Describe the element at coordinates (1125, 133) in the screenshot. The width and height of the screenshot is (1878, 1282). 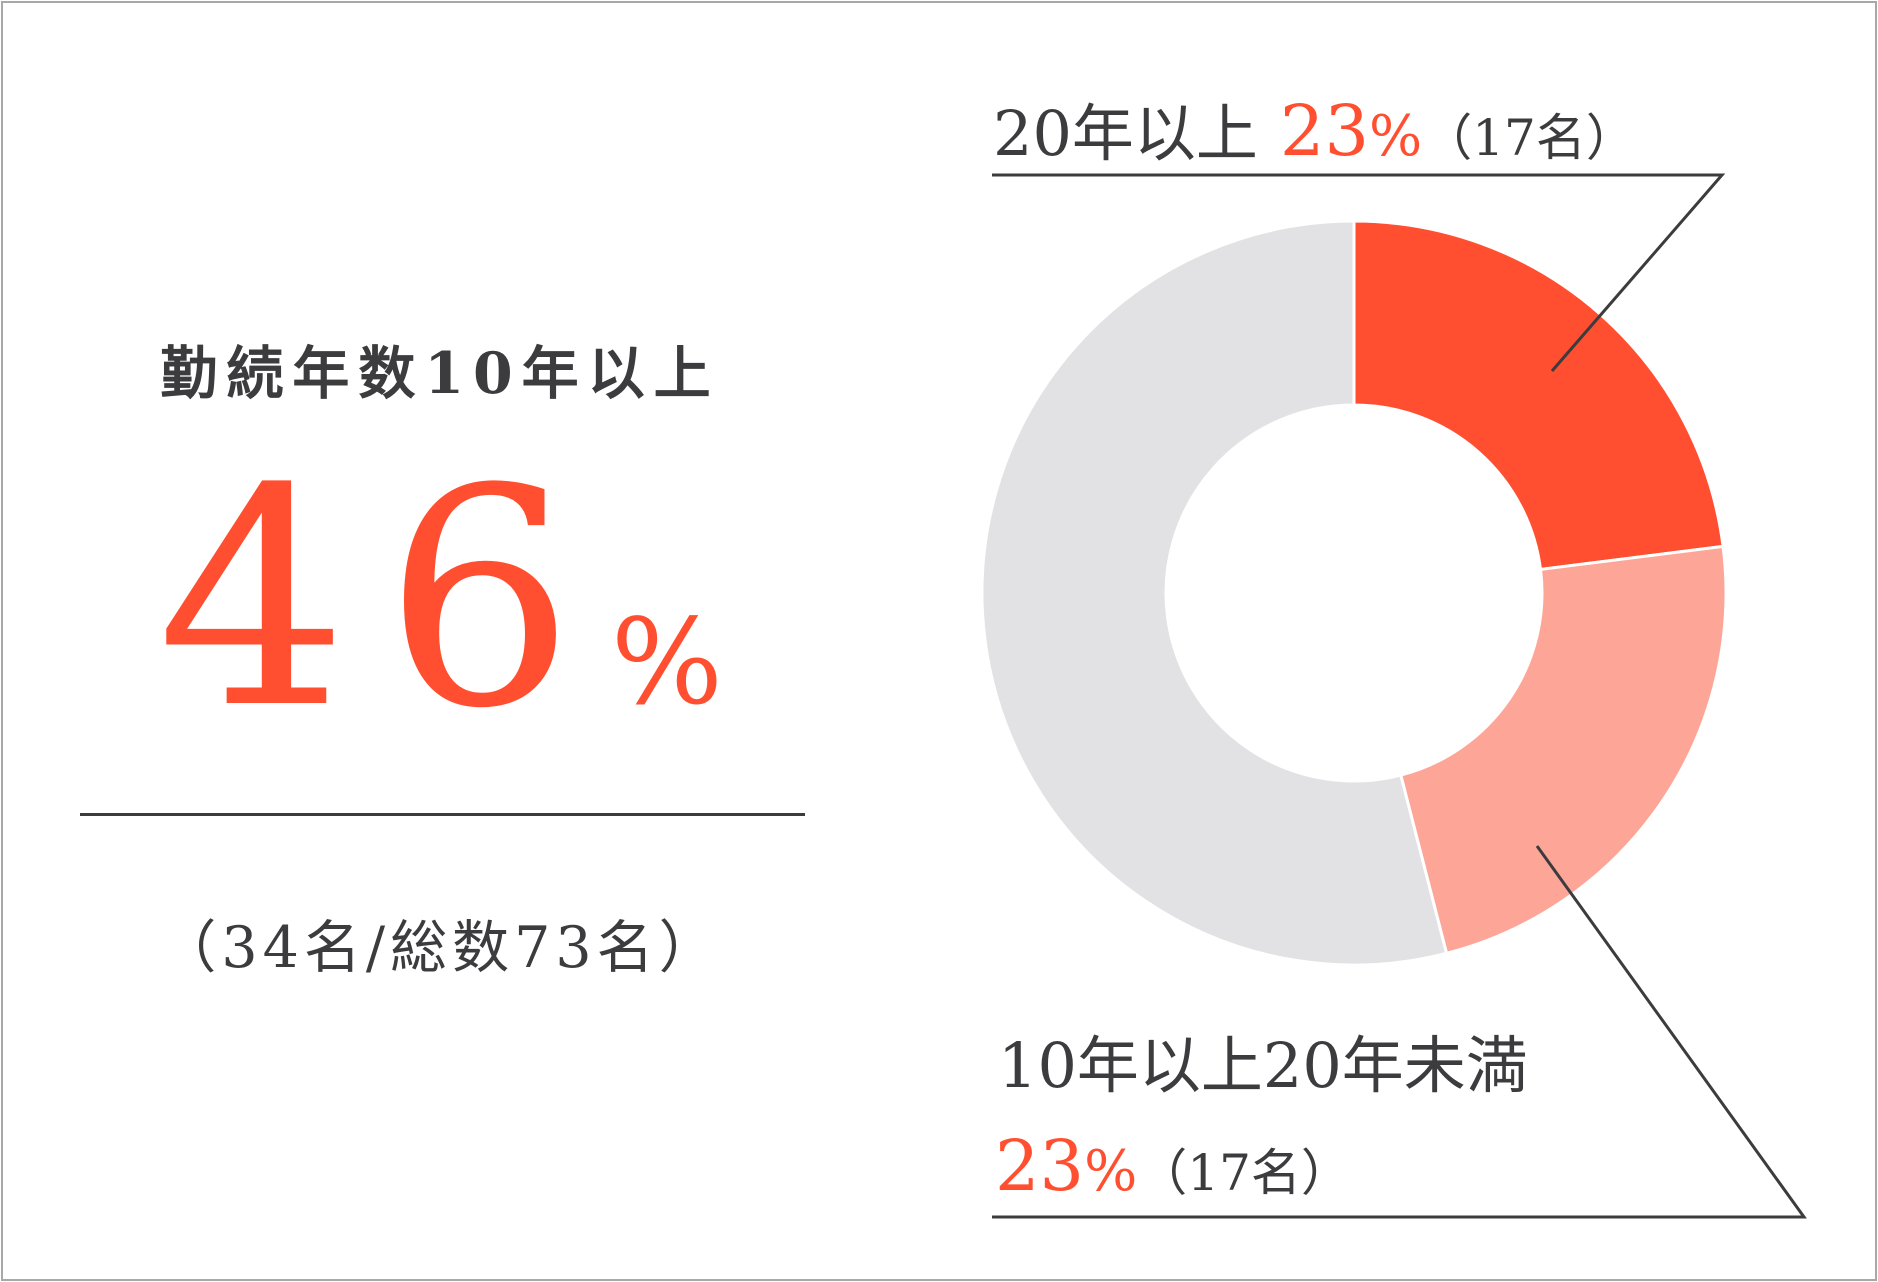
I see `slice-1-label: 20年以上` at that location.